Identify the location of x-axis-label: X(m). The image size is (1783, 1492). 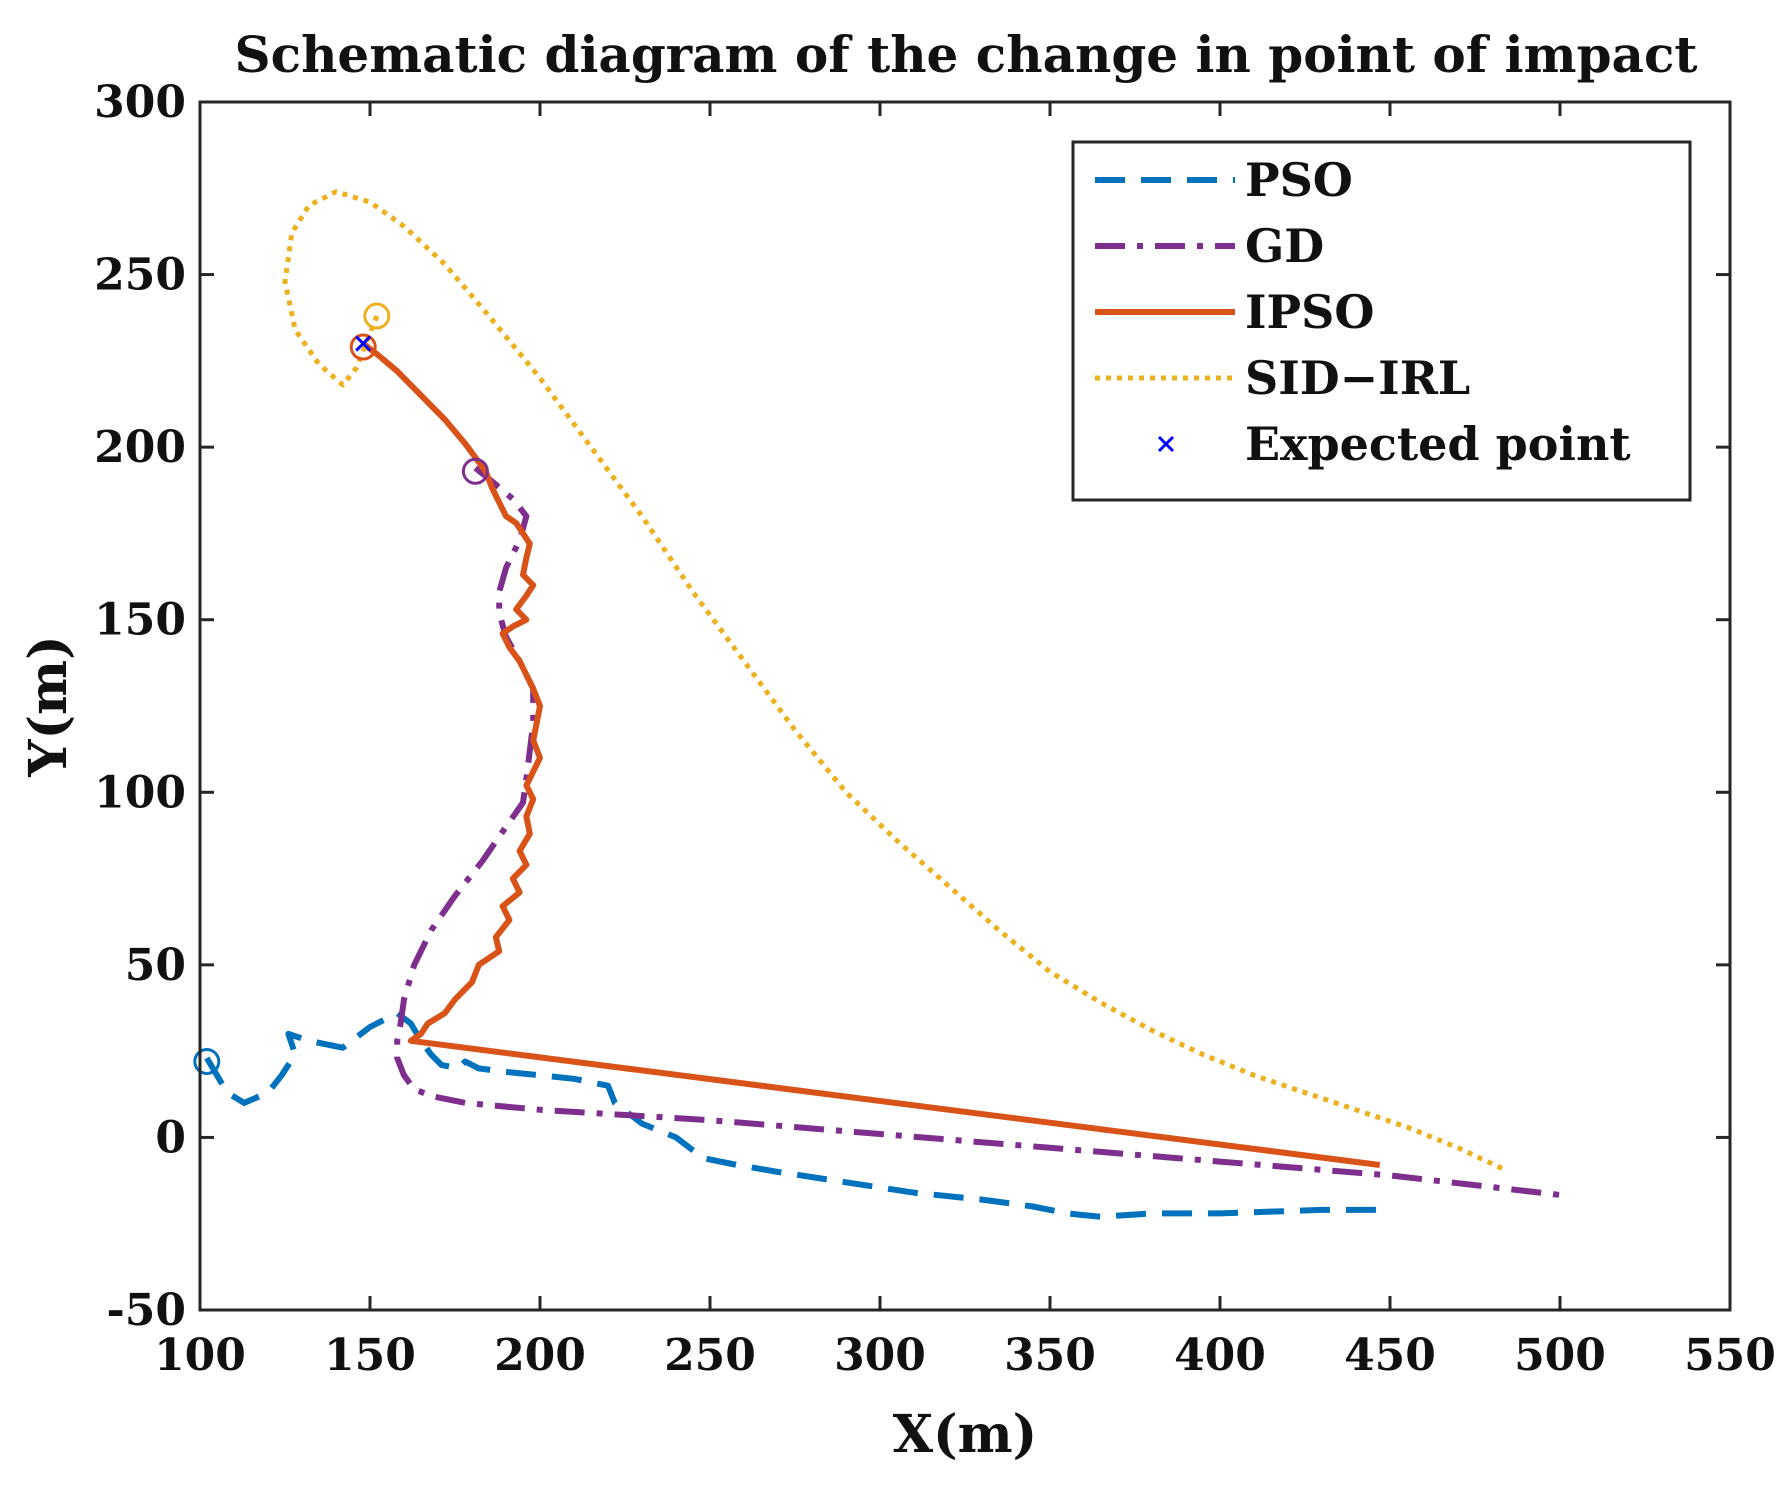
(965, 1434).